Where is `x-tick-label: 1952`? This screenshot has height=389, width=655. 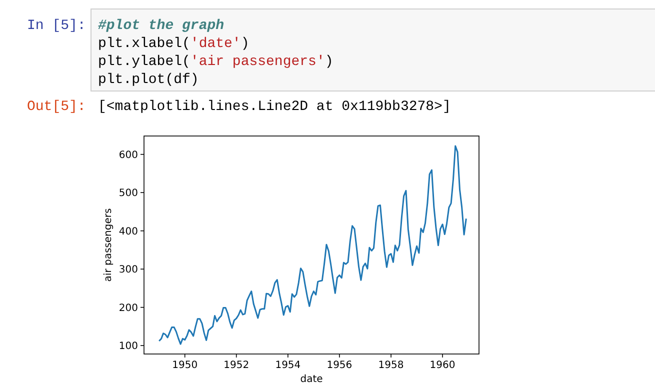 x-tick-label: 1952 is located at coordinates (237, 365).